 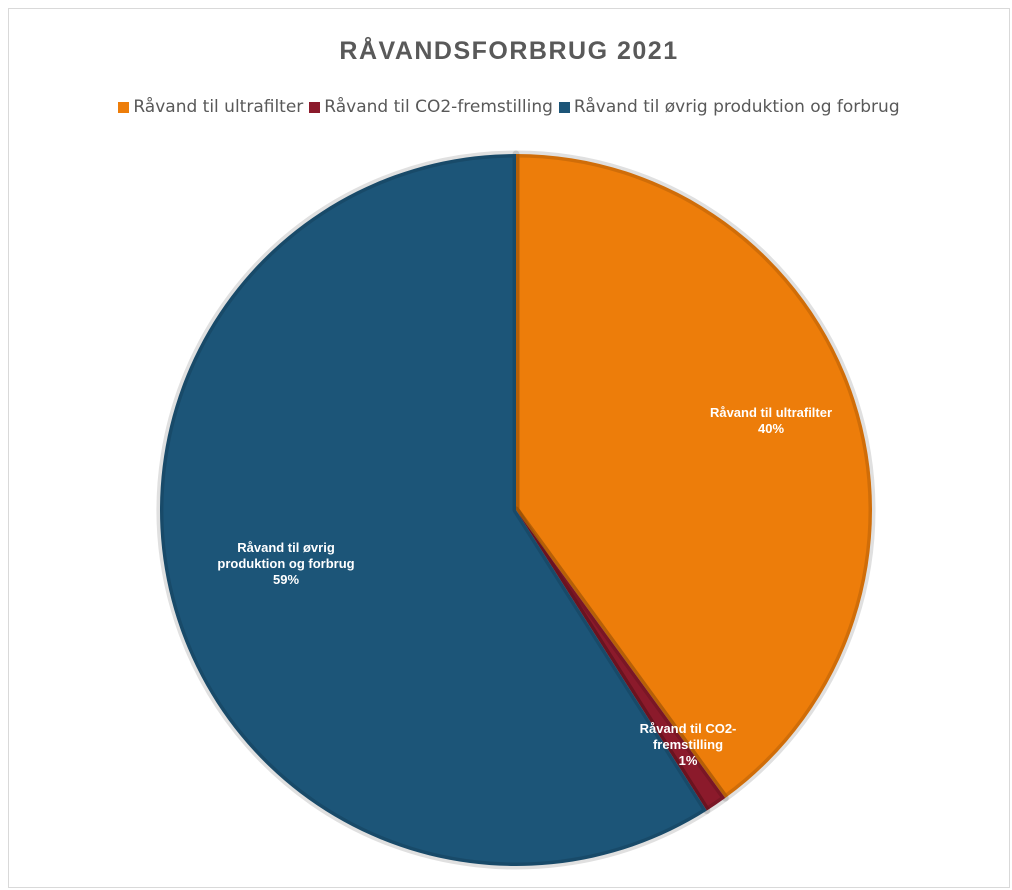 I want to click on legend-label-other: Råvand til øvrig produktion og forbrug, so click(x=736, y=107).